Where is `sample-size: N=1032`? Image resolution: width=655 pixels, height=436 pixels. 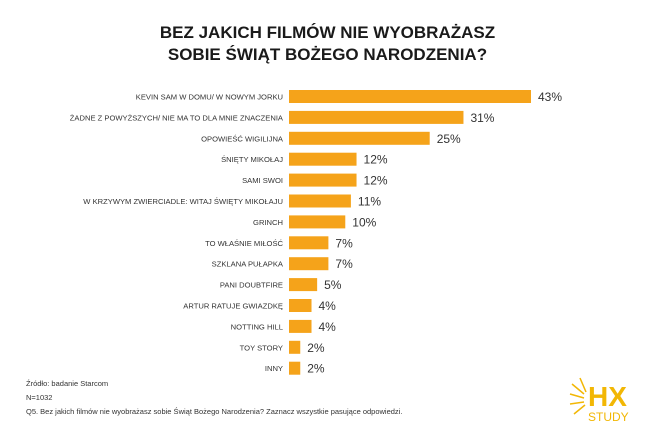
sample-size: N=1032 is located at coordinates (39, 397).